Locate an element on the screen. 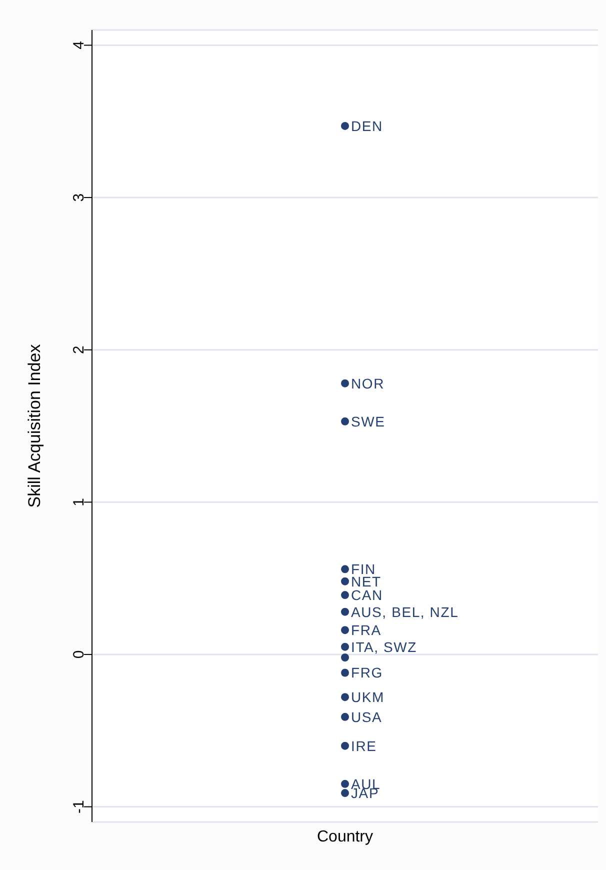  x-axis-title: Country is located at coordinates (345, 837).